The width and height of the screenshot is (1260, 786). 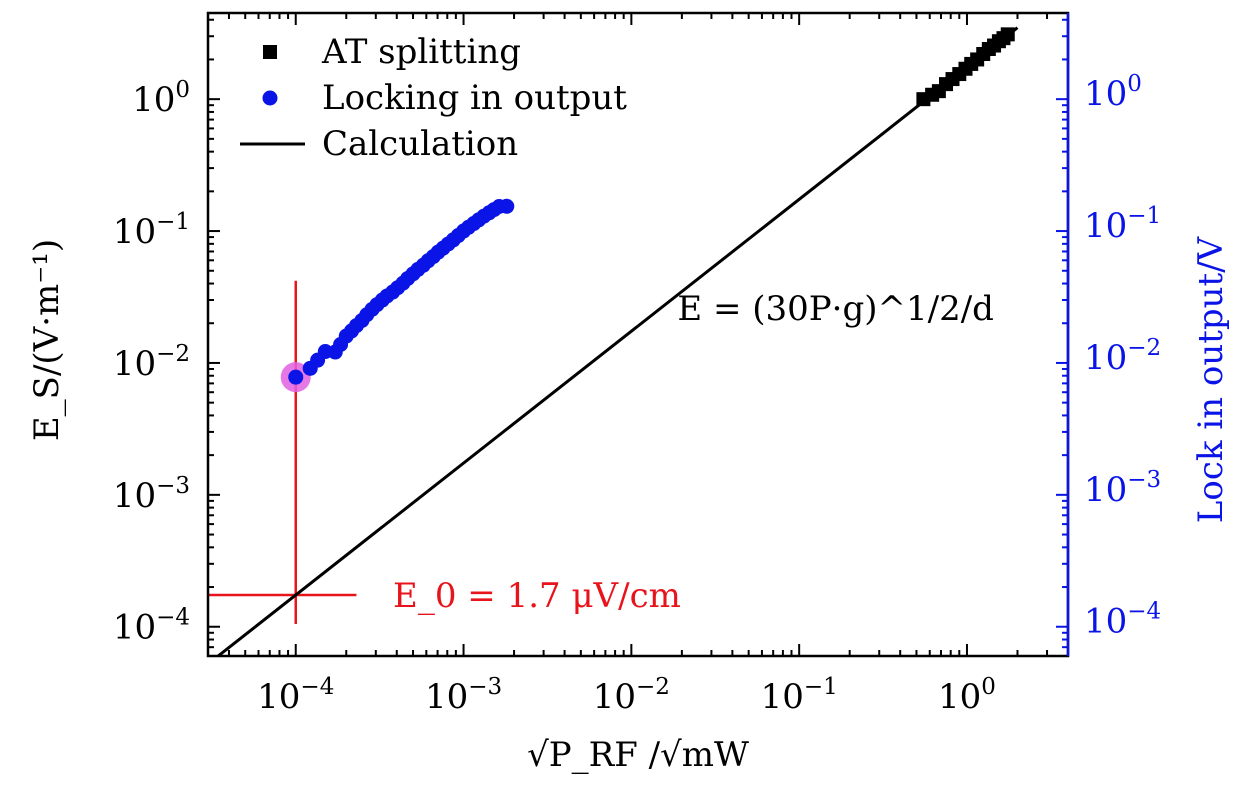 I want to click on e0-annotation: E_0 = 1.7 μV/cm, so click(x=537, y=596).